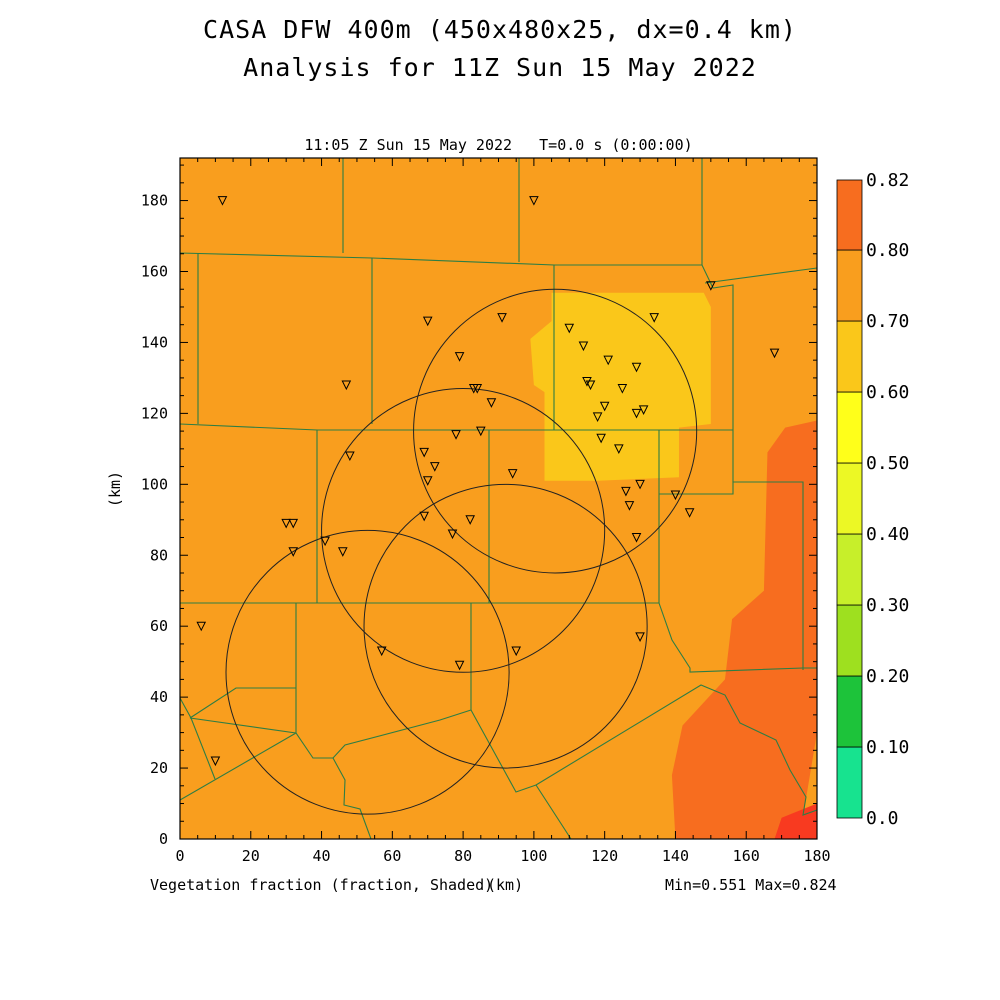 Image resolution: width=1000 pixels, height=1000 pixels. Describe the element at coordinates (887, 605) in the screenshot. I see `colorbar-label-3: 0.30` at that location.